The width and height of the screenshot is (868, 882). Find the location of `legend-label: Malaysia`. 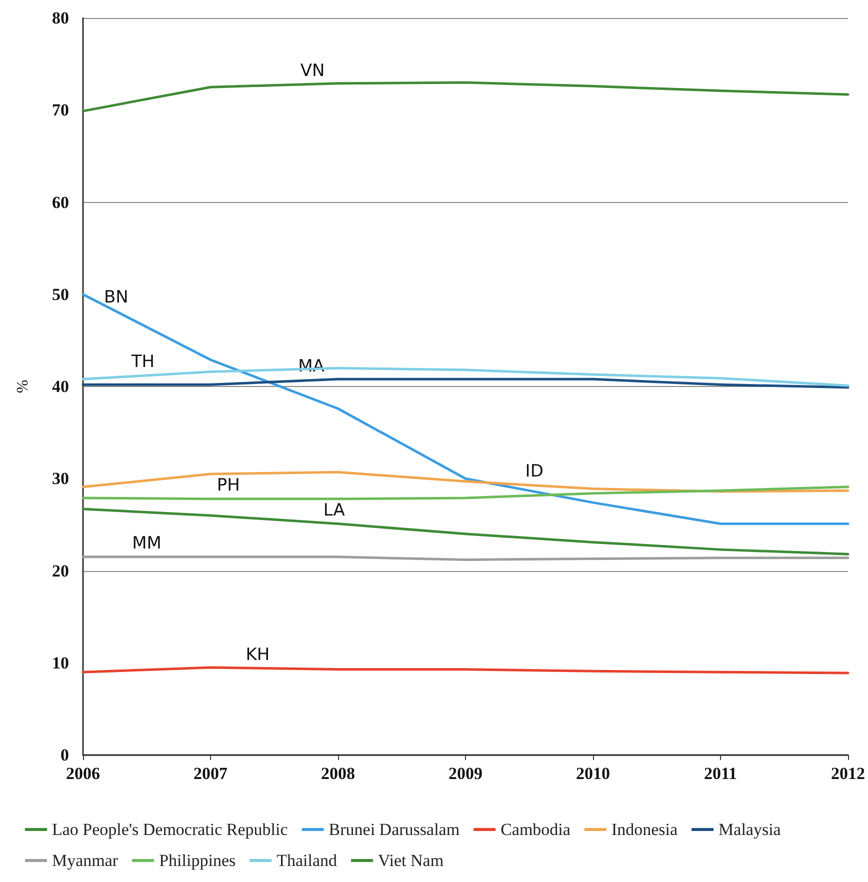

legend-label: Malaysia is located at coordinates (750, 829).